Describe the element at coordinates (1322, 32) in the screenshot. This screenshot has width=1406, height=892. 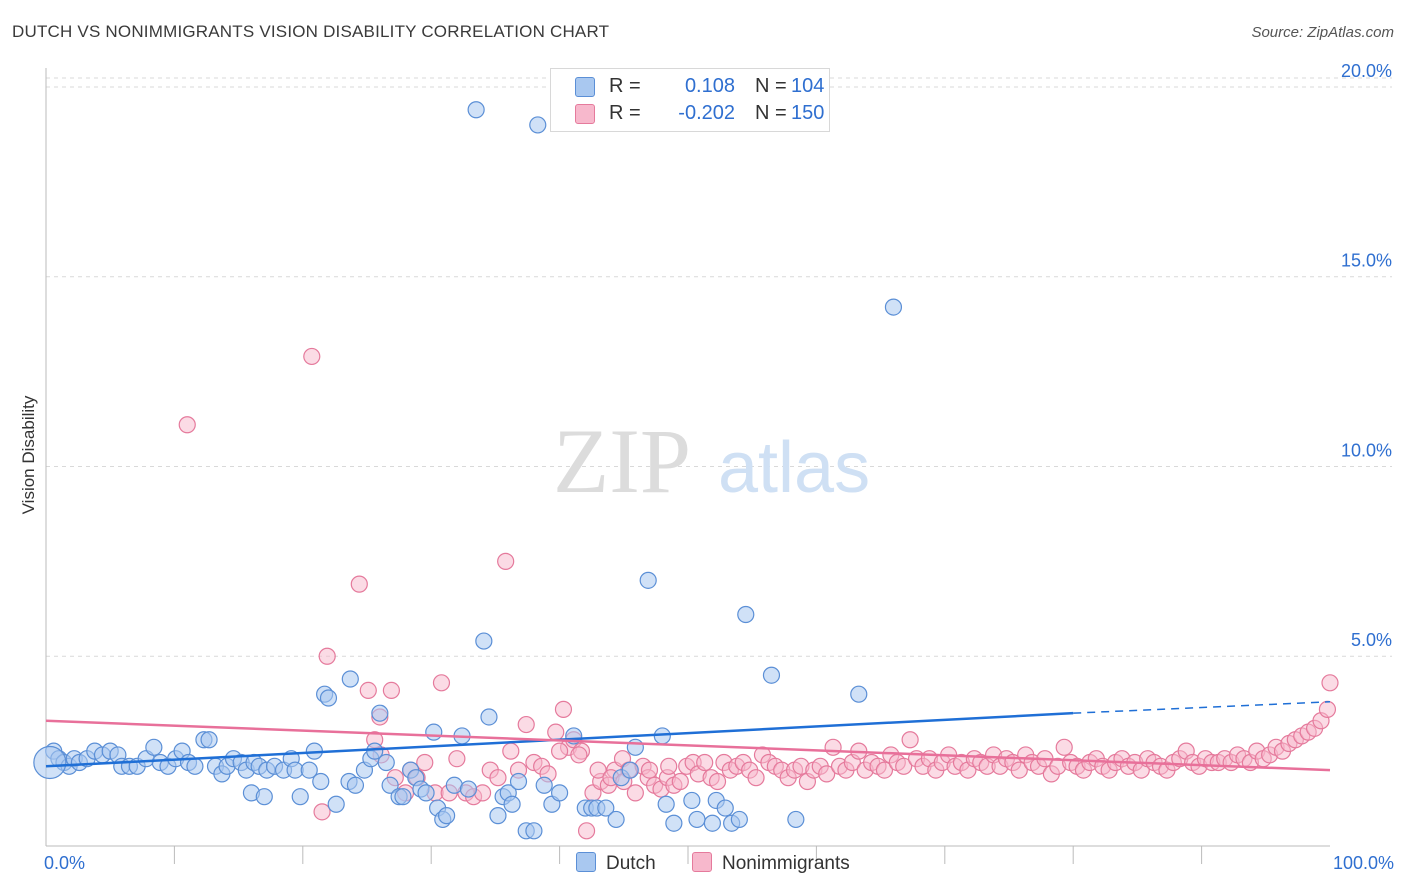
I see `source-label: Source: ZipAtlas.com` at that location.